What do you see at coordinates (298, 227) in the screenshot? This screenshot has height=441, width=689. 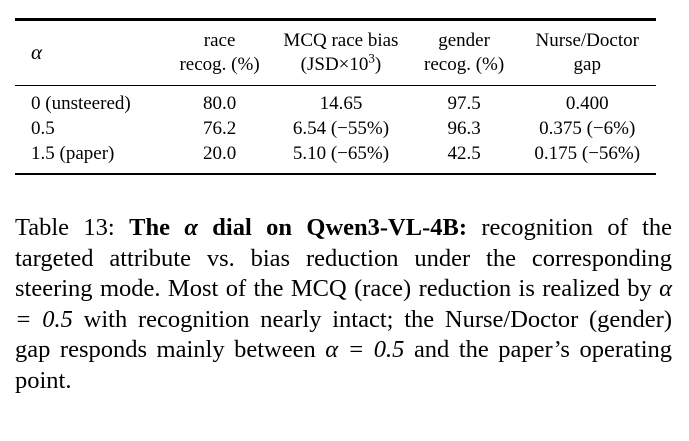 I see `caption-bold-title: The α dial on Qwen3-VL-4B:` at bounding box center [298, 227].